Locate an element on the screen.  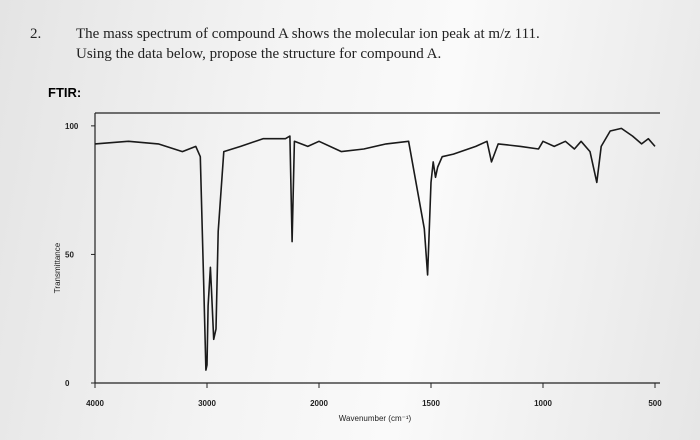
x-tick-label: 4000 is located at coordinates (95, 403).